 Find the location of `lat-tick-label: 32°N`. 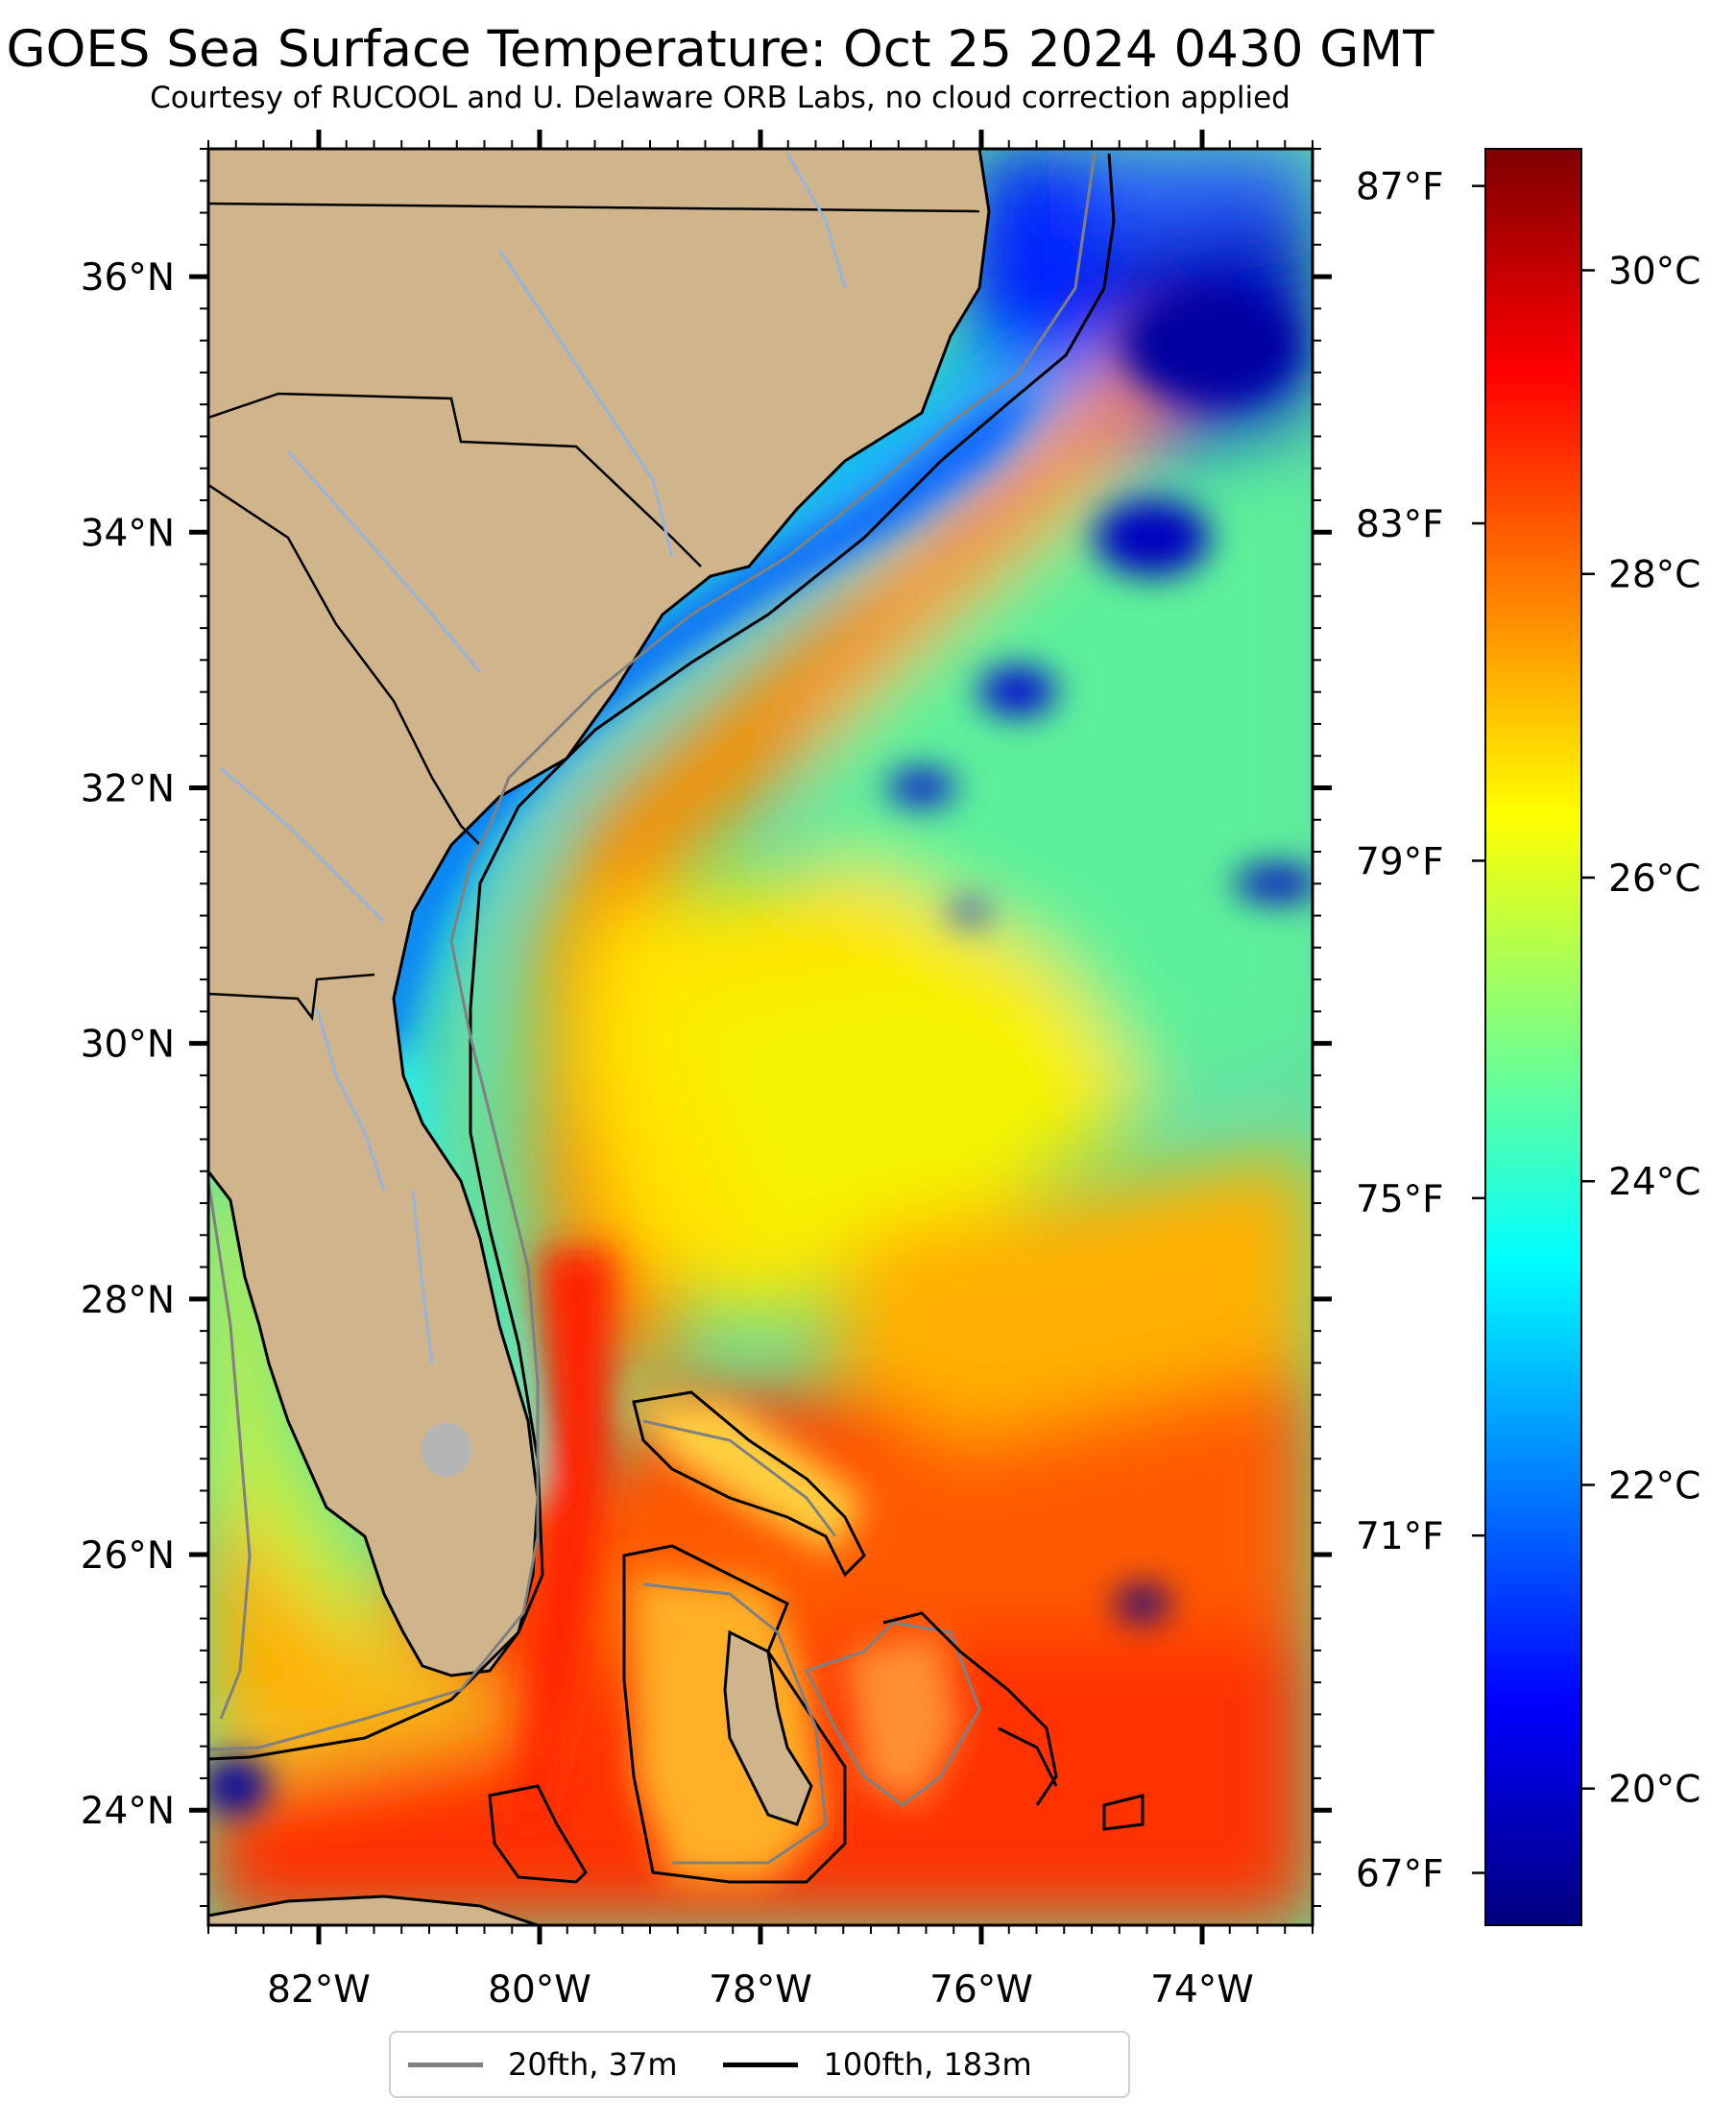

lat-tick-label: 32°N is located at coordinates (128, 788).